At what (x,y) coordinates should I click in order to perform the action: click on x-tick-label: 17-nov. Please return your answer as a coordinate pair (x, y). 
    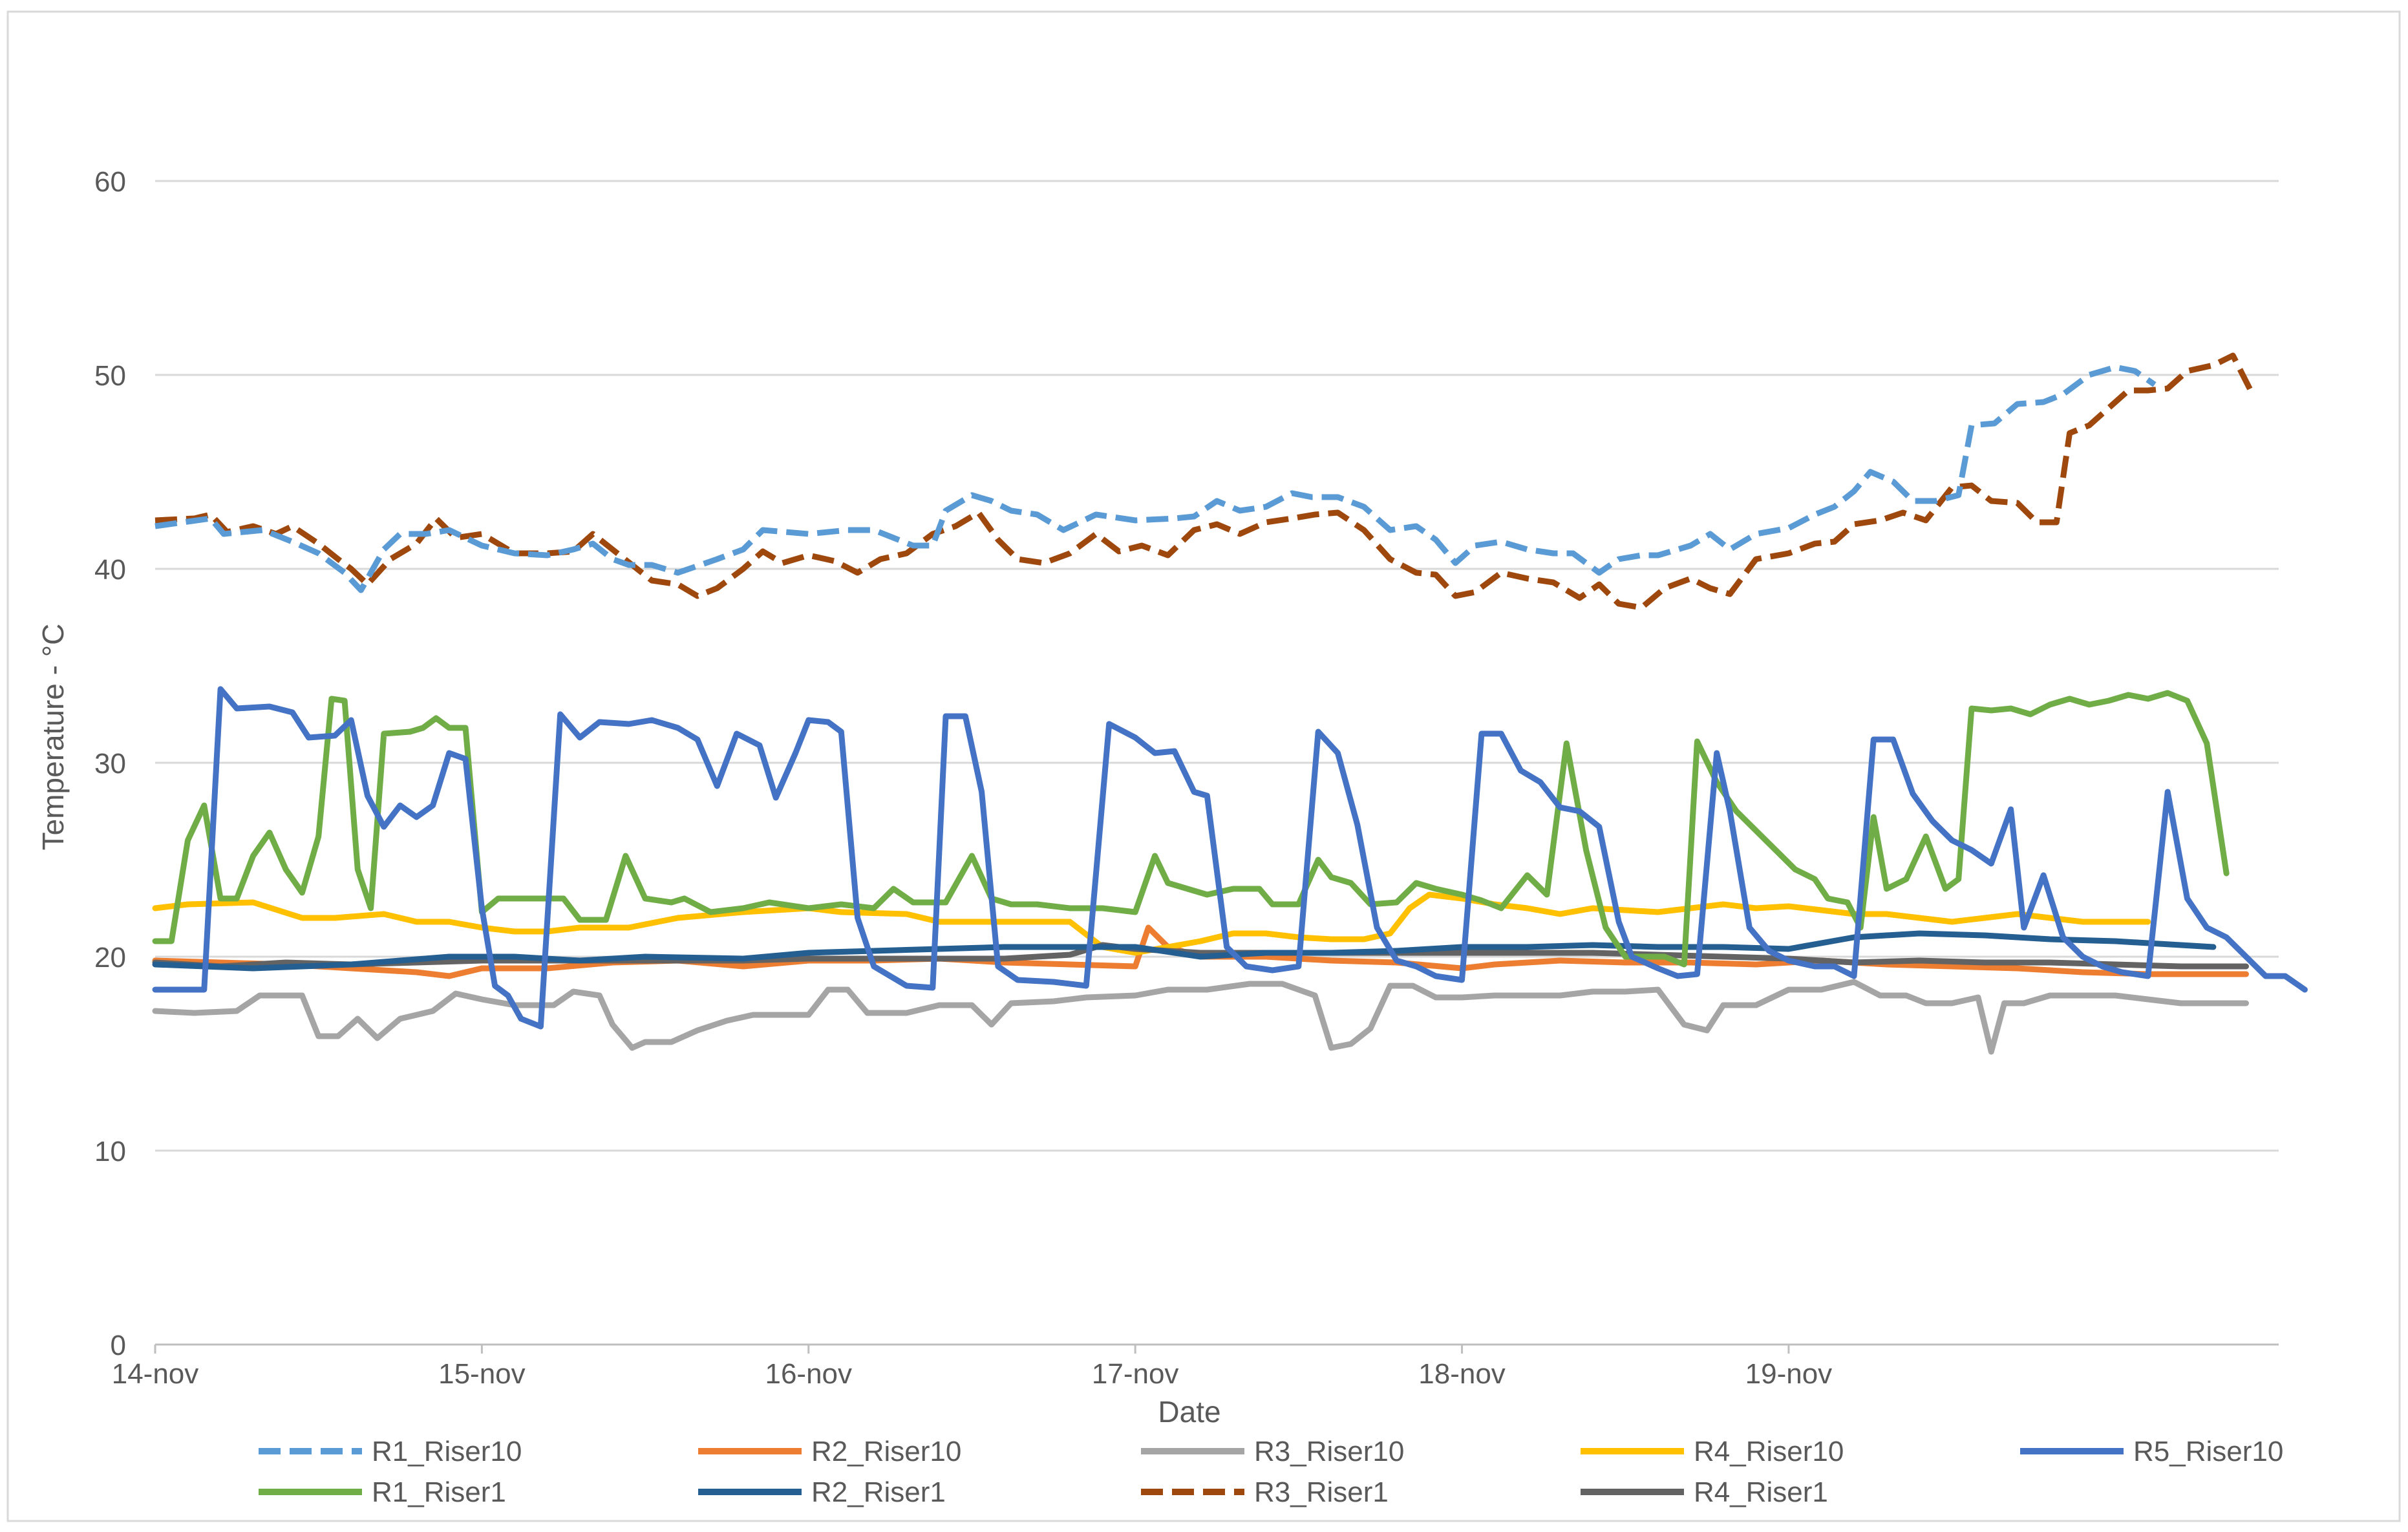
    Looking at the image, I should click on (1135, 1374).